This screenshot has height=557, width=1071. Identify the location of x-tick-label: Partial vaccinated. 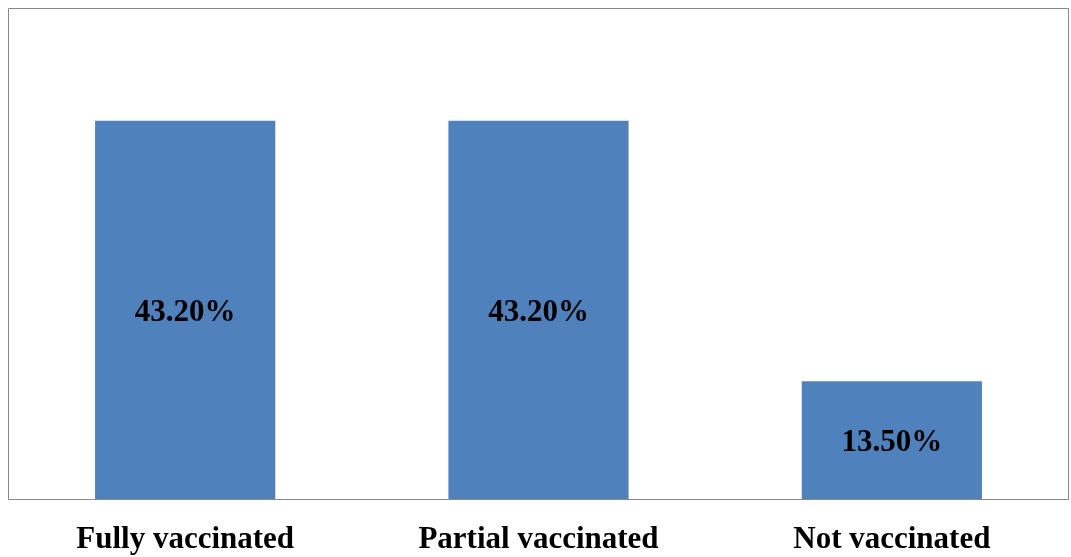
(538, 537).